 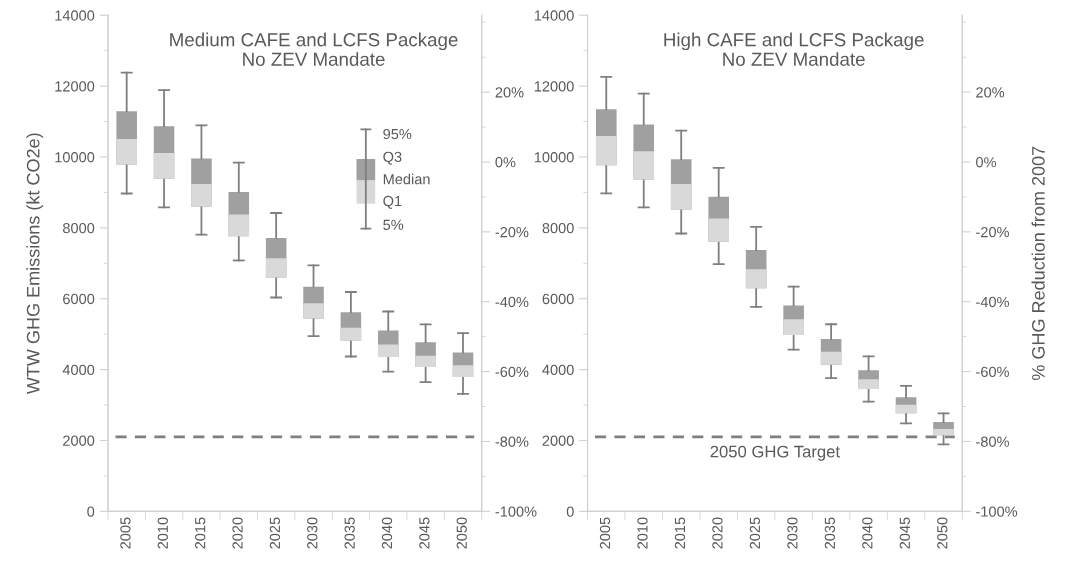 What do you see at coordinates (393, 224) in the screenshot?
I see `annotation: 5%` at bounding box center [393, 224].